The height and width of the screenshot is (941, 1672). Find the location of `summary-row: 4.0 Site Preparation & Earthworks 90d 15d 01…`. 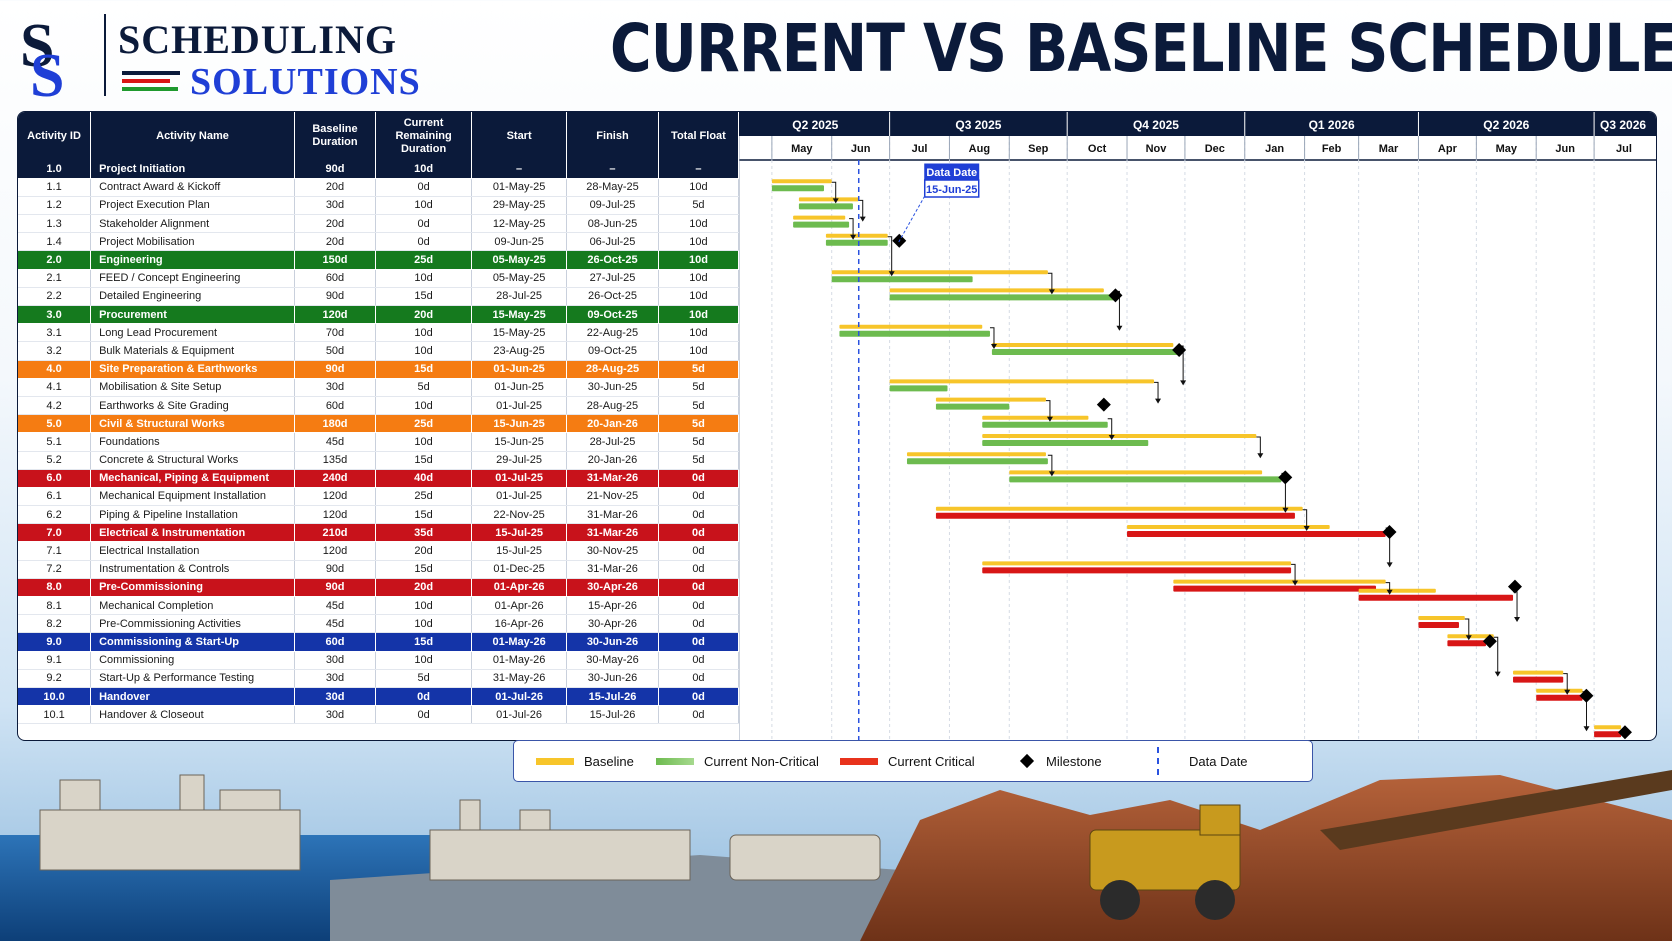

summary-row: 4.0 Site Preparation & Earthworks 90d 15d 01… is located at coordinates (379, 369).